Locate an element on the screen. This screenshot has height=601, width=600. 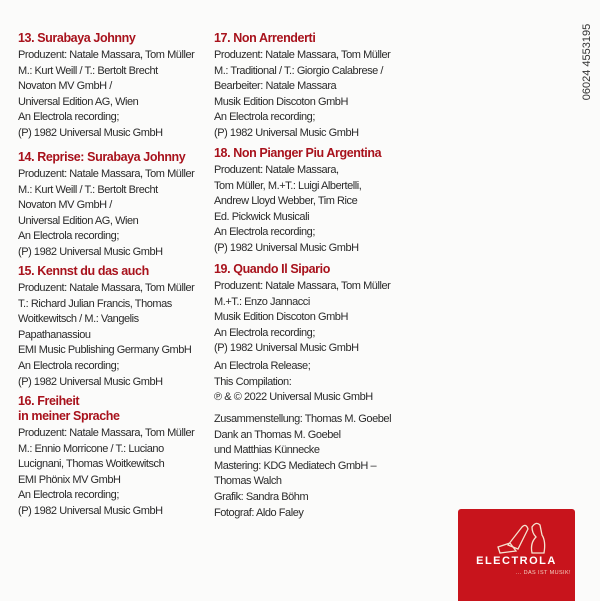
credit-line: EMI Phönix MV GmbH is located at coordinates (69, 479).